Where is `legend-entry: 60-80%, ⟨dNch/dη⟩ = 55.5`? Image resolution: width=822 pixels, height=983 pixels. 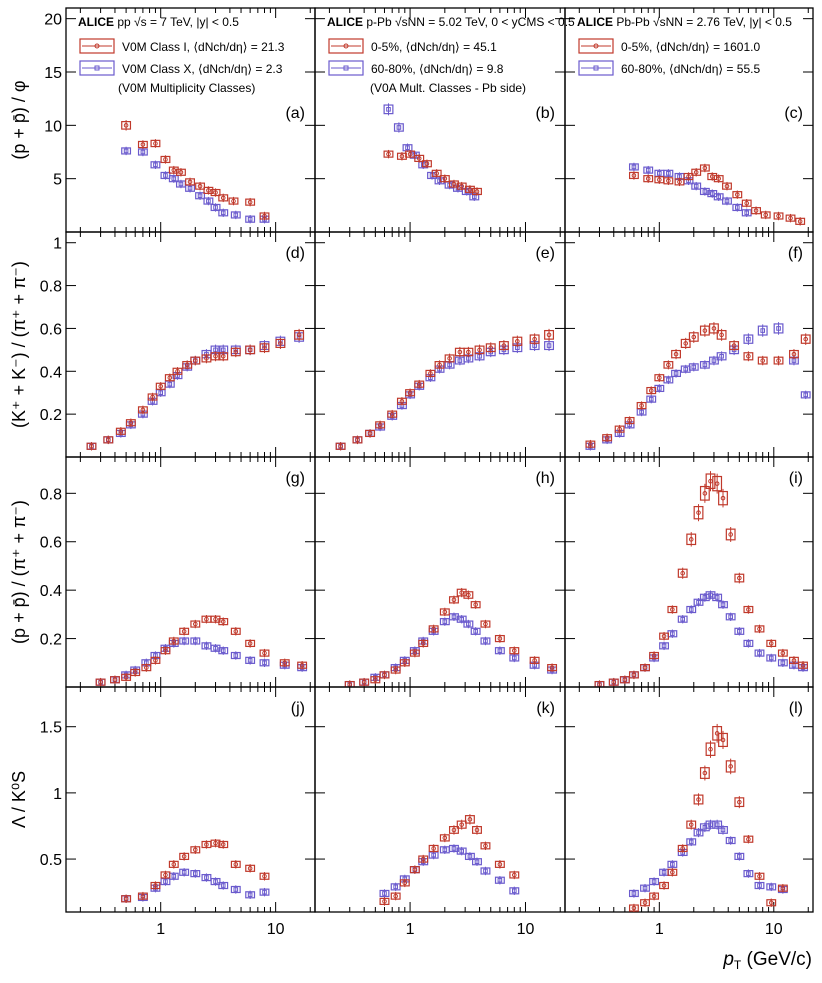
legend-entry: 60-80%, ⟨dNch/dη⟩ = 55.5 is located at coordinates (669, 68).